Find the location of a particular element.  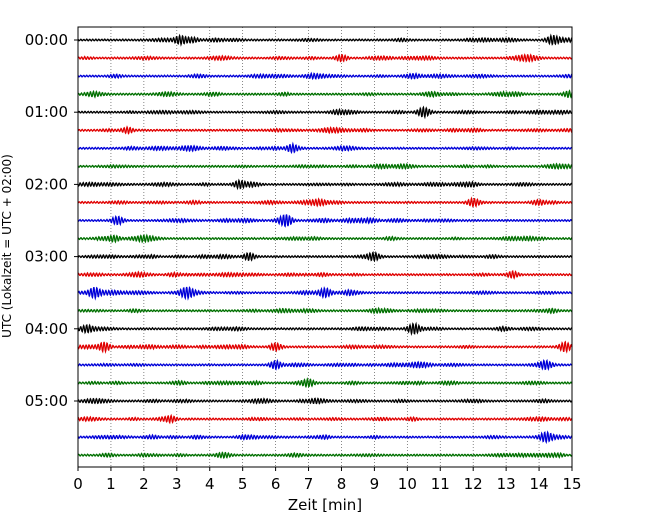

y-tick-label: 03:00 is located at coordinates (46, 257).